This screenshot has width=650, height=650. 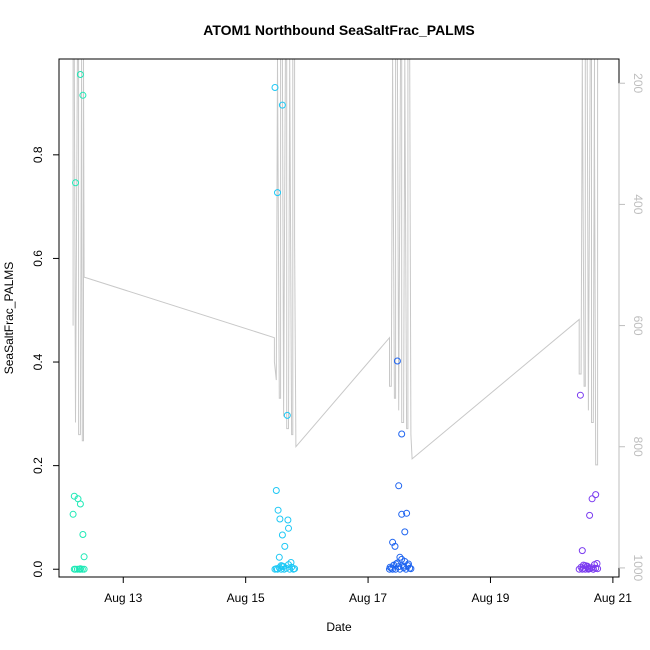 I want to click on y-axis: 0.0 0.2 0.4 0.6 0.8, so click(x=45, y=362).